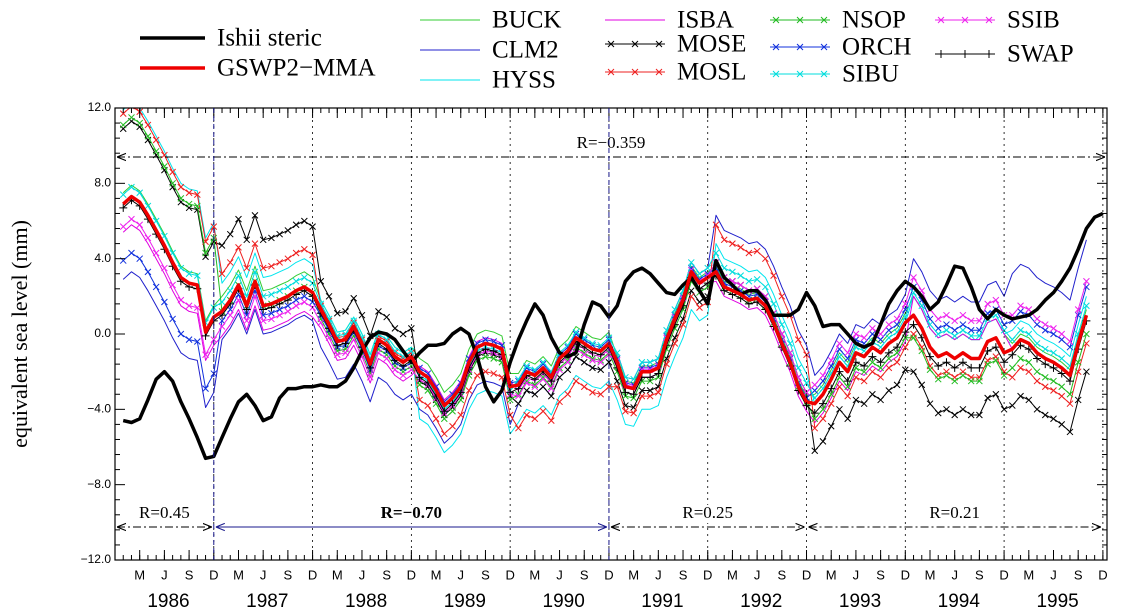 This screenshot has height=616, width=1125. Describe the element at coordinates (761, 601) in the screenshot. I see `year-label: 1992` at that location.